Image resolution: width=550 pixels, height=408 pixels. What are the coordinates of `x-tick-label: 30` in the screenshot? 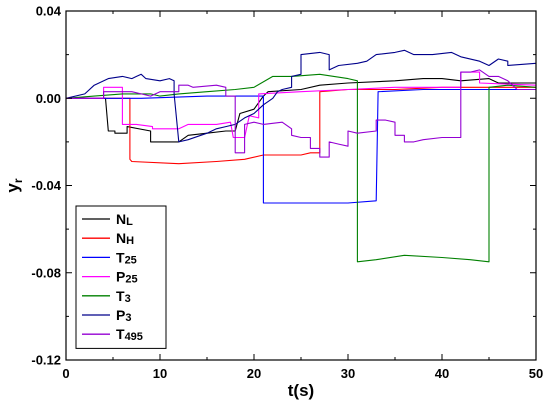 It's located at (348, 373).